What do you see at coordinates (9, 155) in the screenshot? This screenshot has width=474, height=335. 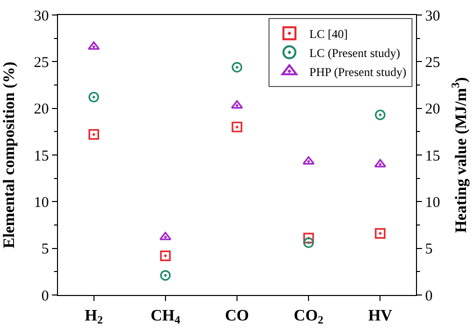 I see `y-axis-title: Elemental composition (%)` at bounding box center [9, 155].